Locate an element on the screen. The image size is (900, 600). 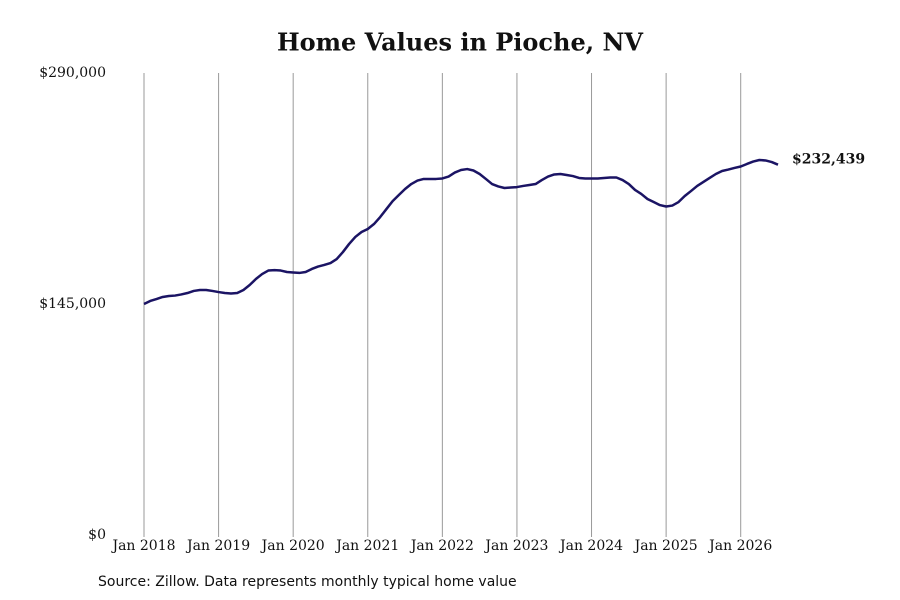
x-tick-label: Jan 2018 is located at coordinates (142, 546).